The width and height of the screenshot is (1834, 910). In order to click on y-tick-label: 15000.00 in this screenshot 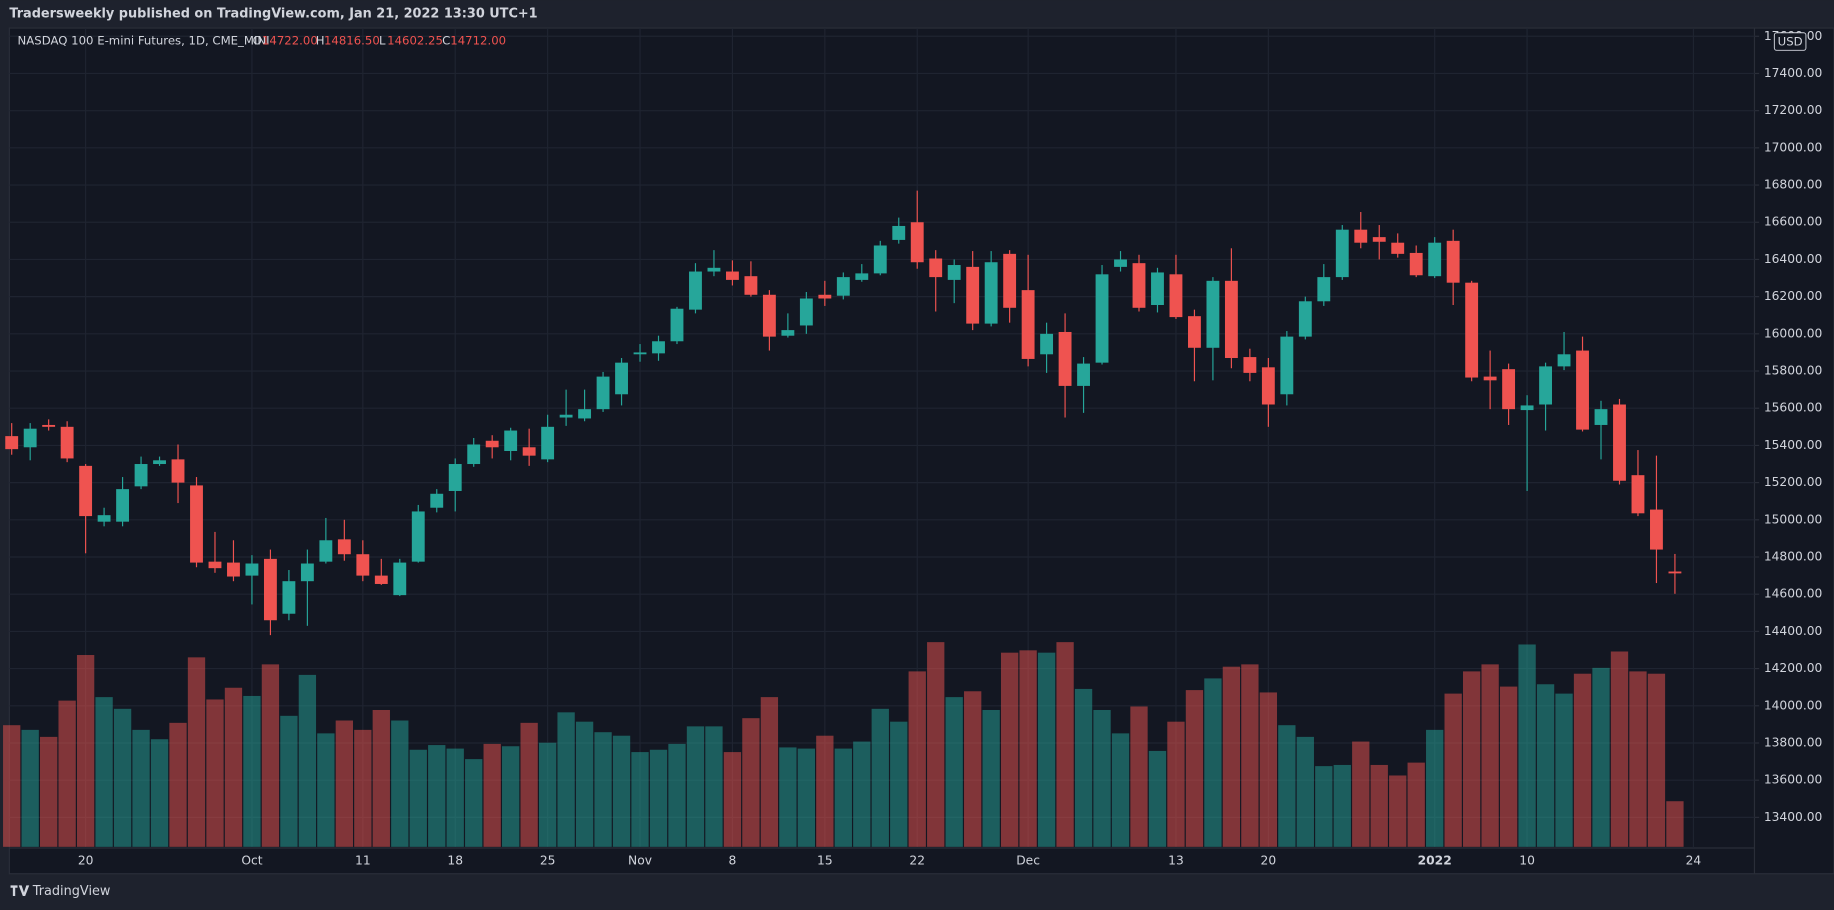, I will do `click(1793, 519)`.